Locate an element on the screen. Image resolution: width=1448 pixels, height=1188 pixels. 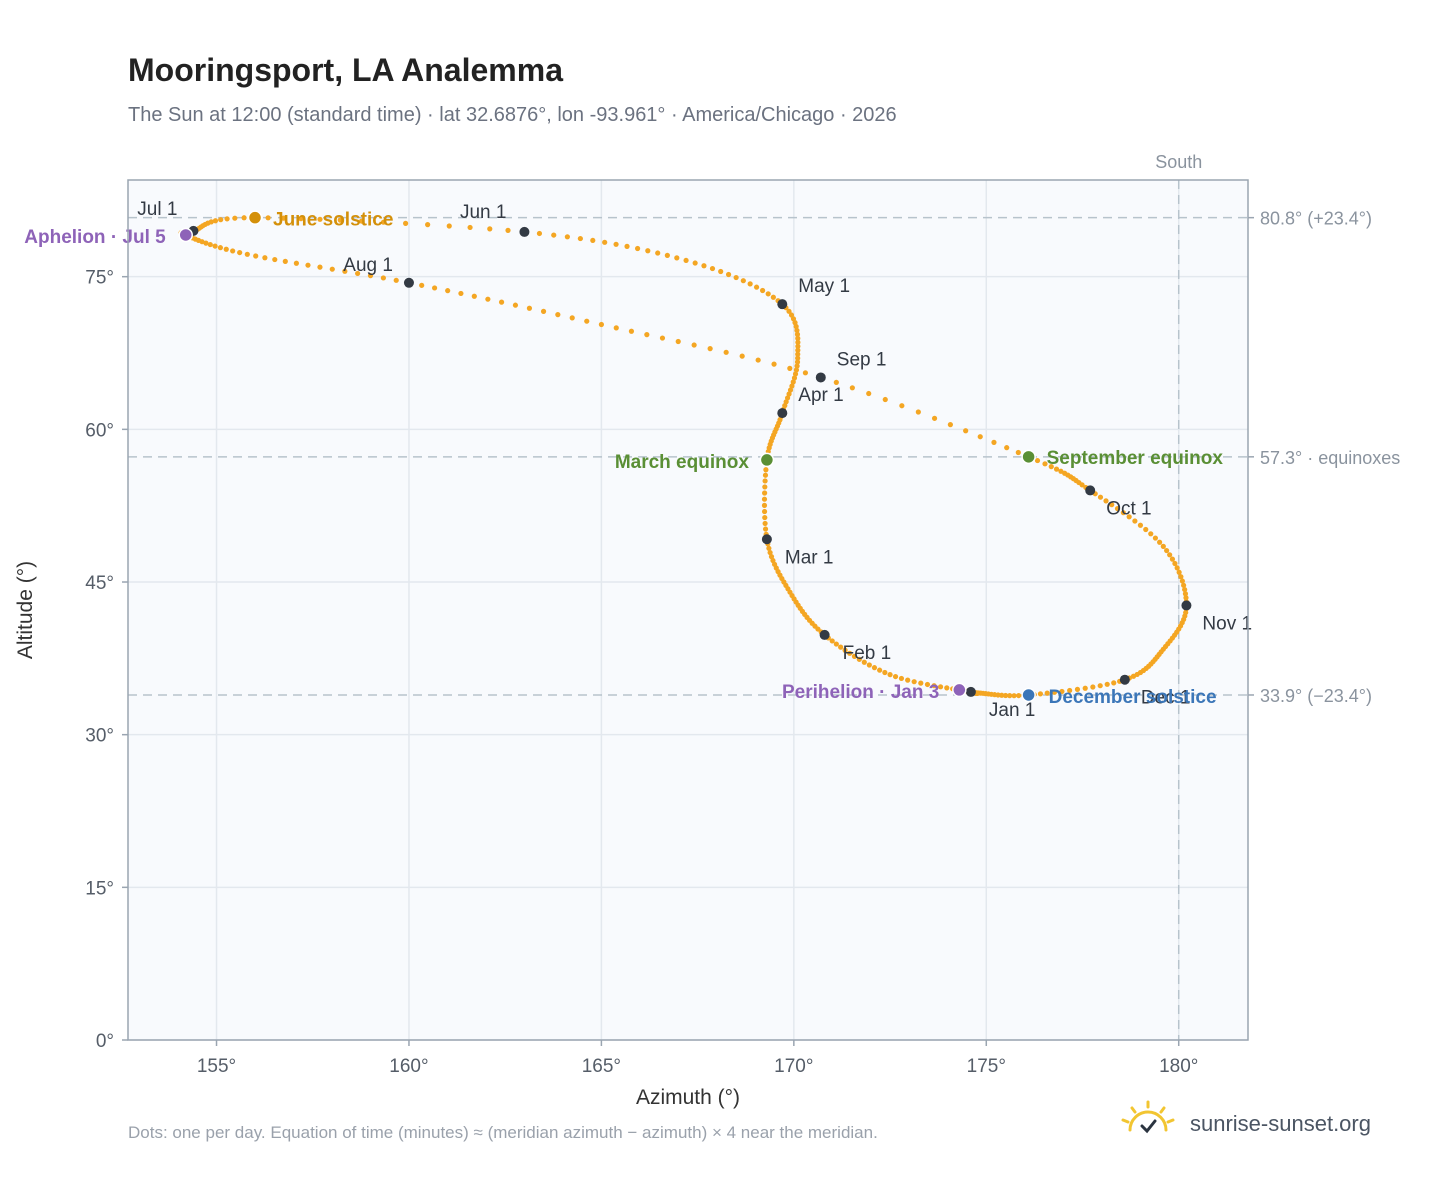
event-marker-label: September equinox is located at coordinates (1135, 458).